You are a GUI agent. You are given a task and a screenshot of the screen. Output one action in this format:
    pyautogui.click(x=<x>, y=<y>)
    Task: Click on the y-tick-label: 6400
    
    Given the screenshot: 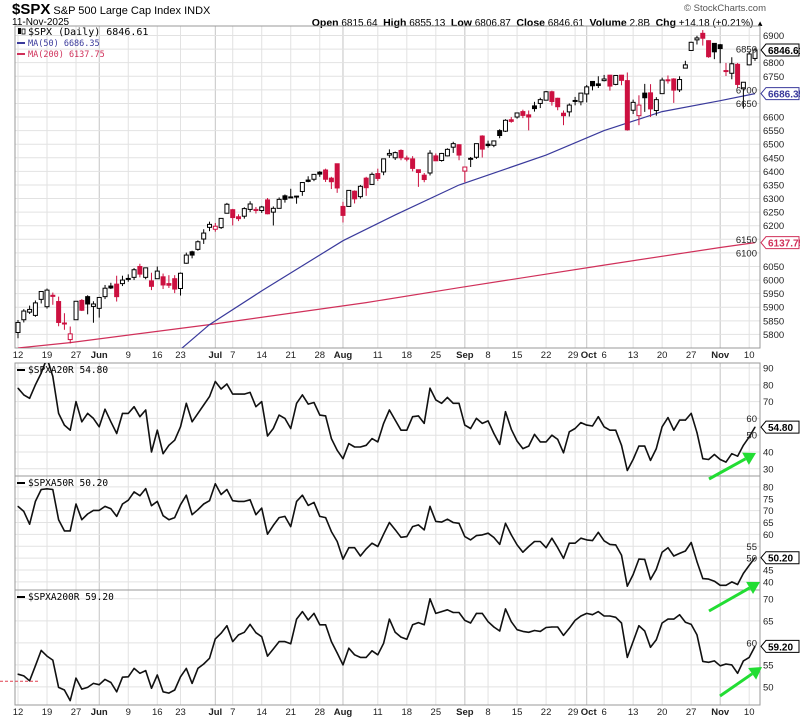 What is the action you would take?
    pyautogui.click(x=773, y=172)
    